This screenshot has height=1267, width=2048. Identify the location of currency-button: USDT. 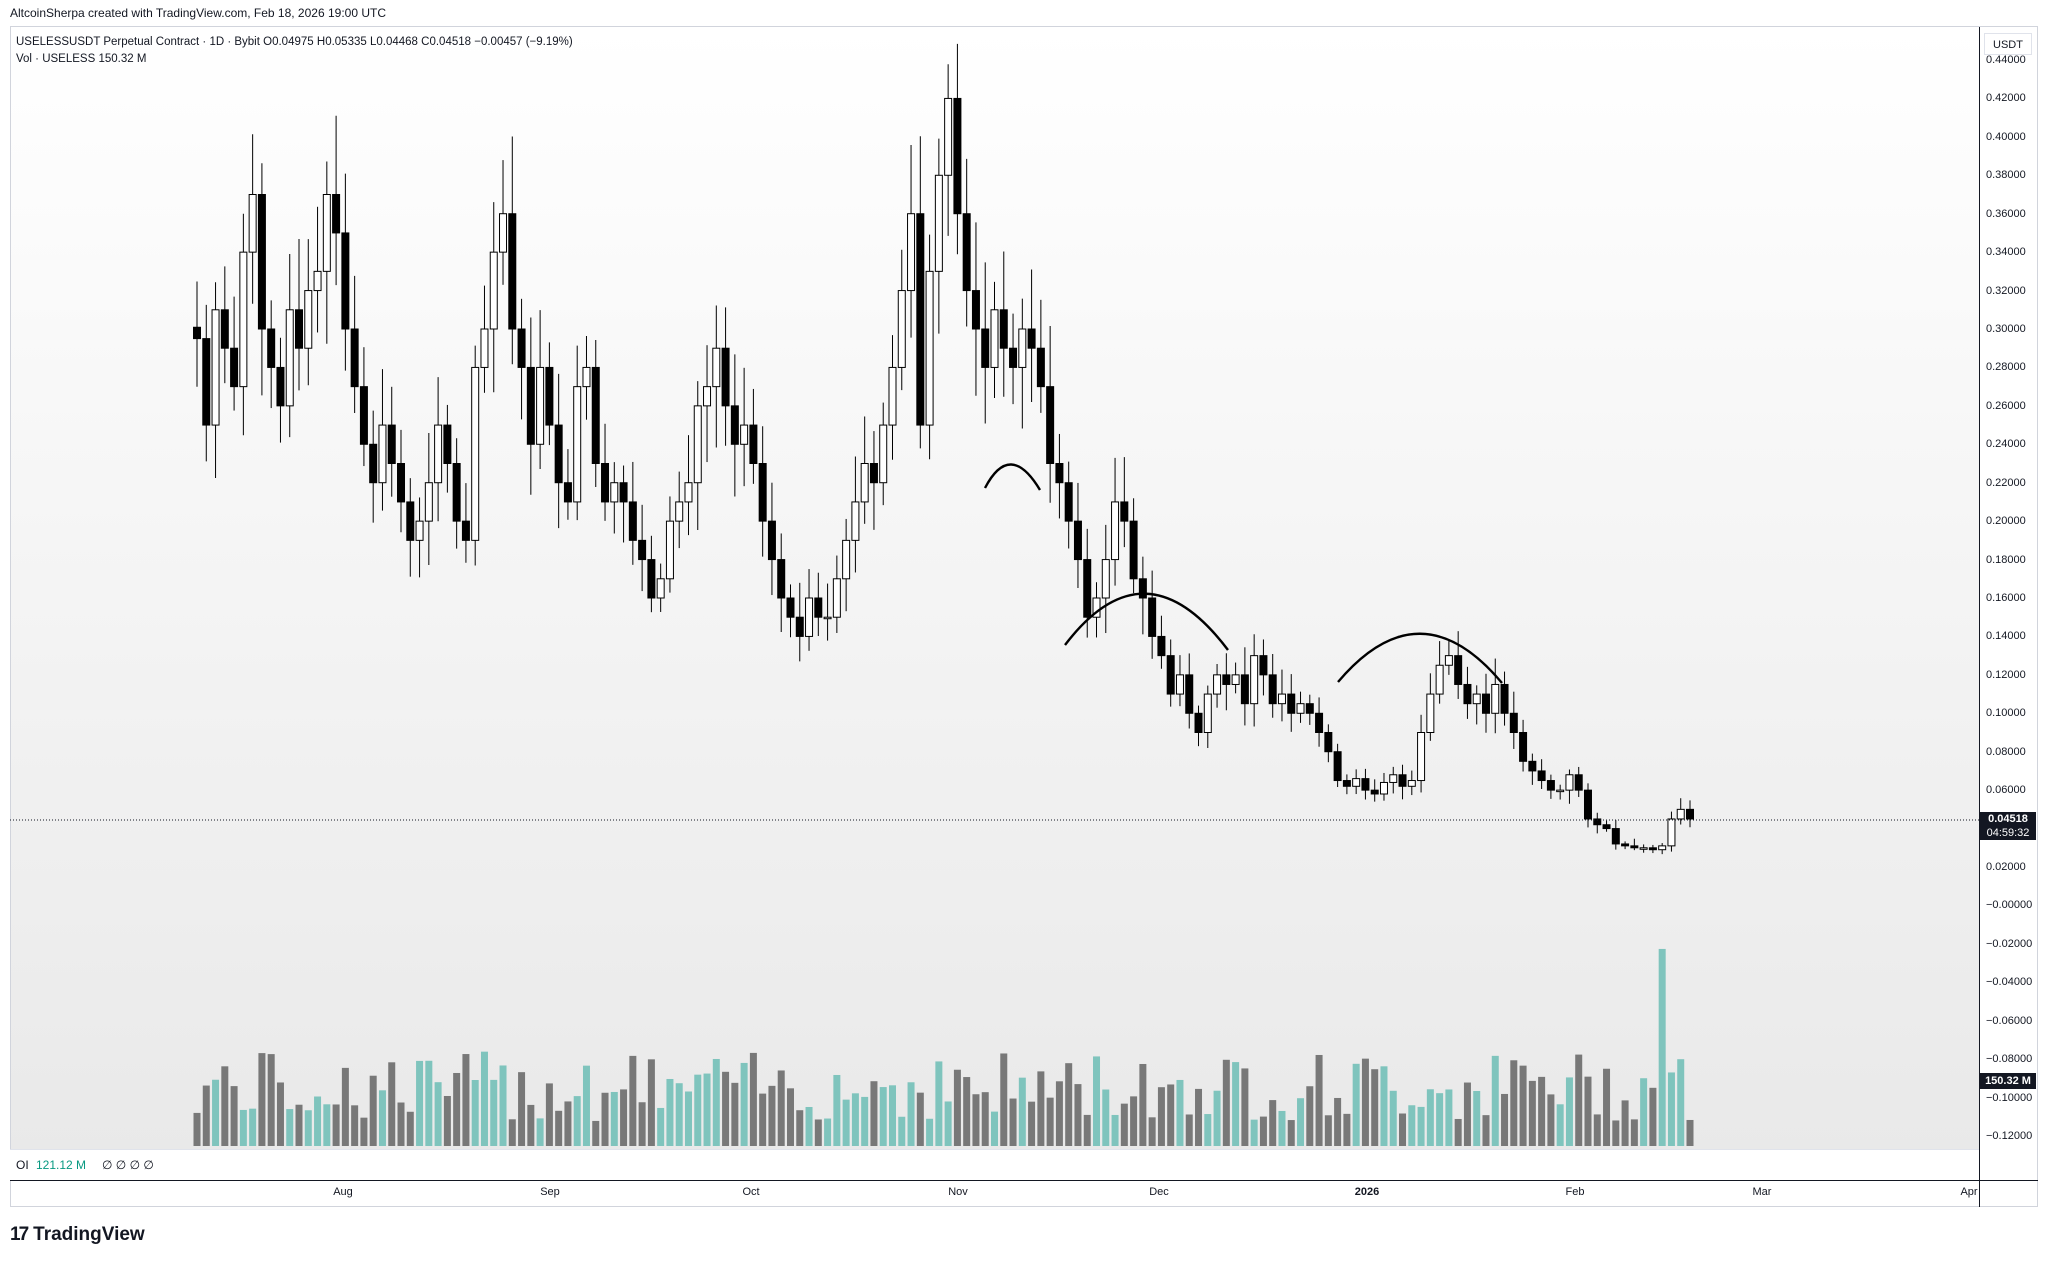
(2008, 44).